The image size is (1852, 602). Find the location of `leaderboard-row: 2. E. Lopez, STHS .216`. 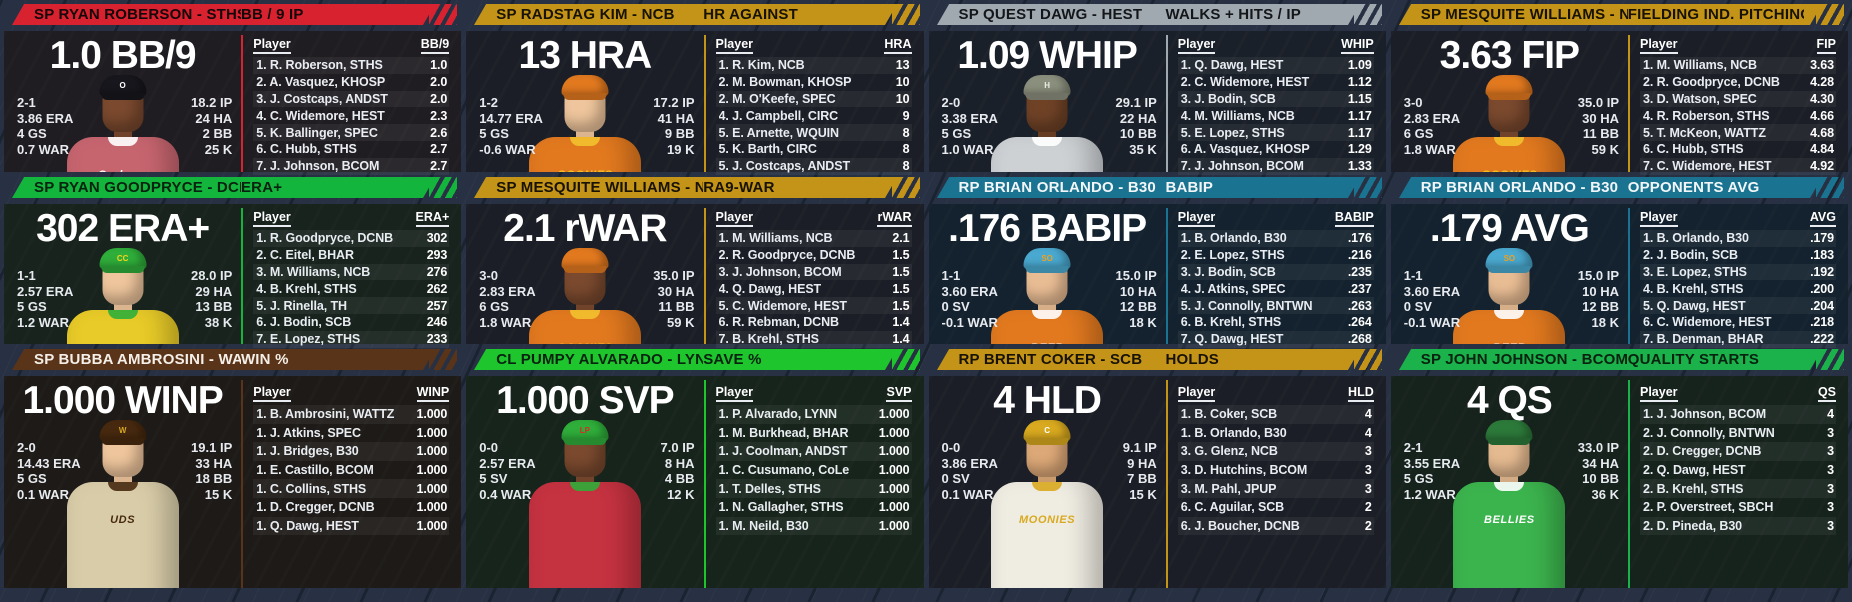

leaderboard-row: 2. E. Lopez, STHS .216 is located at coordinates (1276, 255).